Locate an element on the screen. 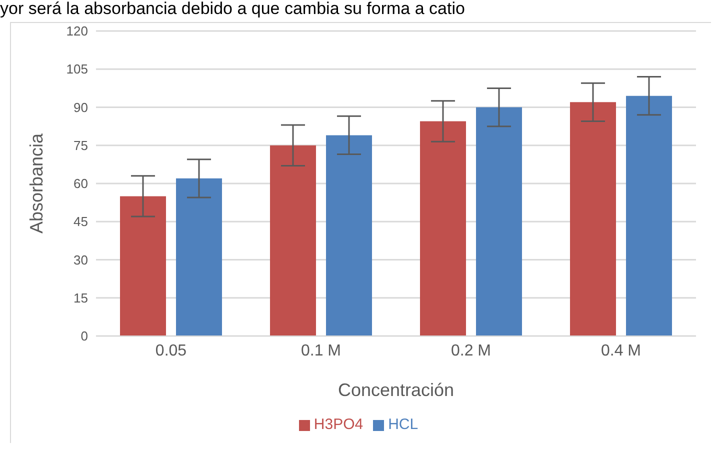  x-tick-label: 0.2 M is located at coordinates (471, 351).